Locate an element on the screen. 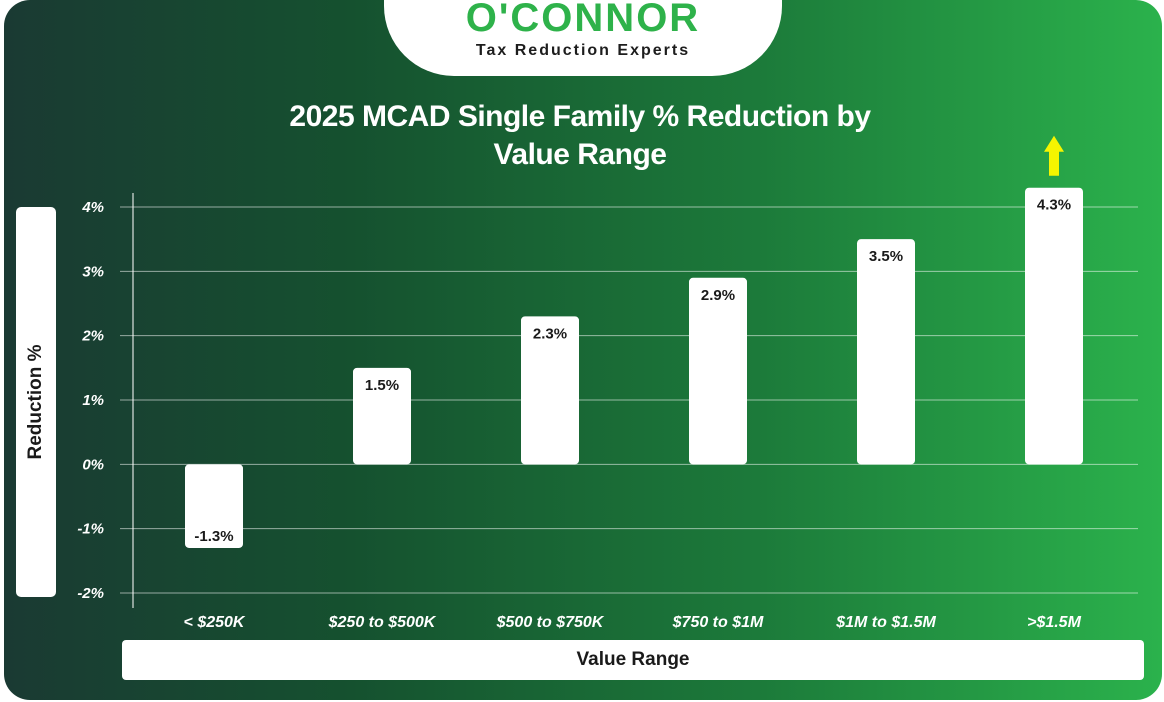  data-label: 2.3% is located at coordinates (550, 333).